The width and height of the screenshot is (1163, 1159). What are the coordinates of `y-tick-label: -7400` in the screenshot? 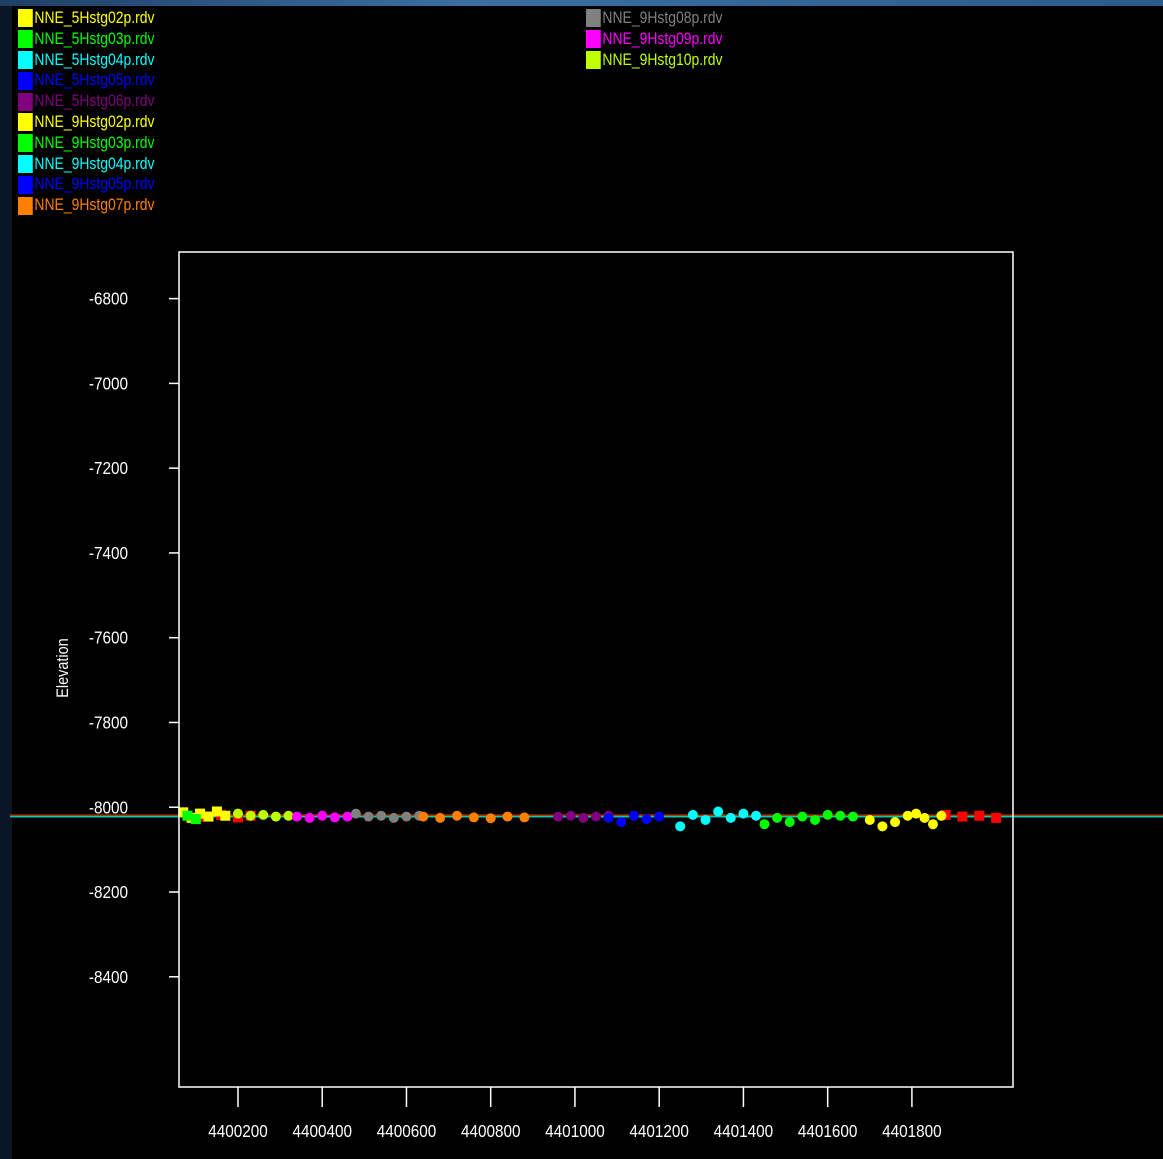 It's located at (108, 553).